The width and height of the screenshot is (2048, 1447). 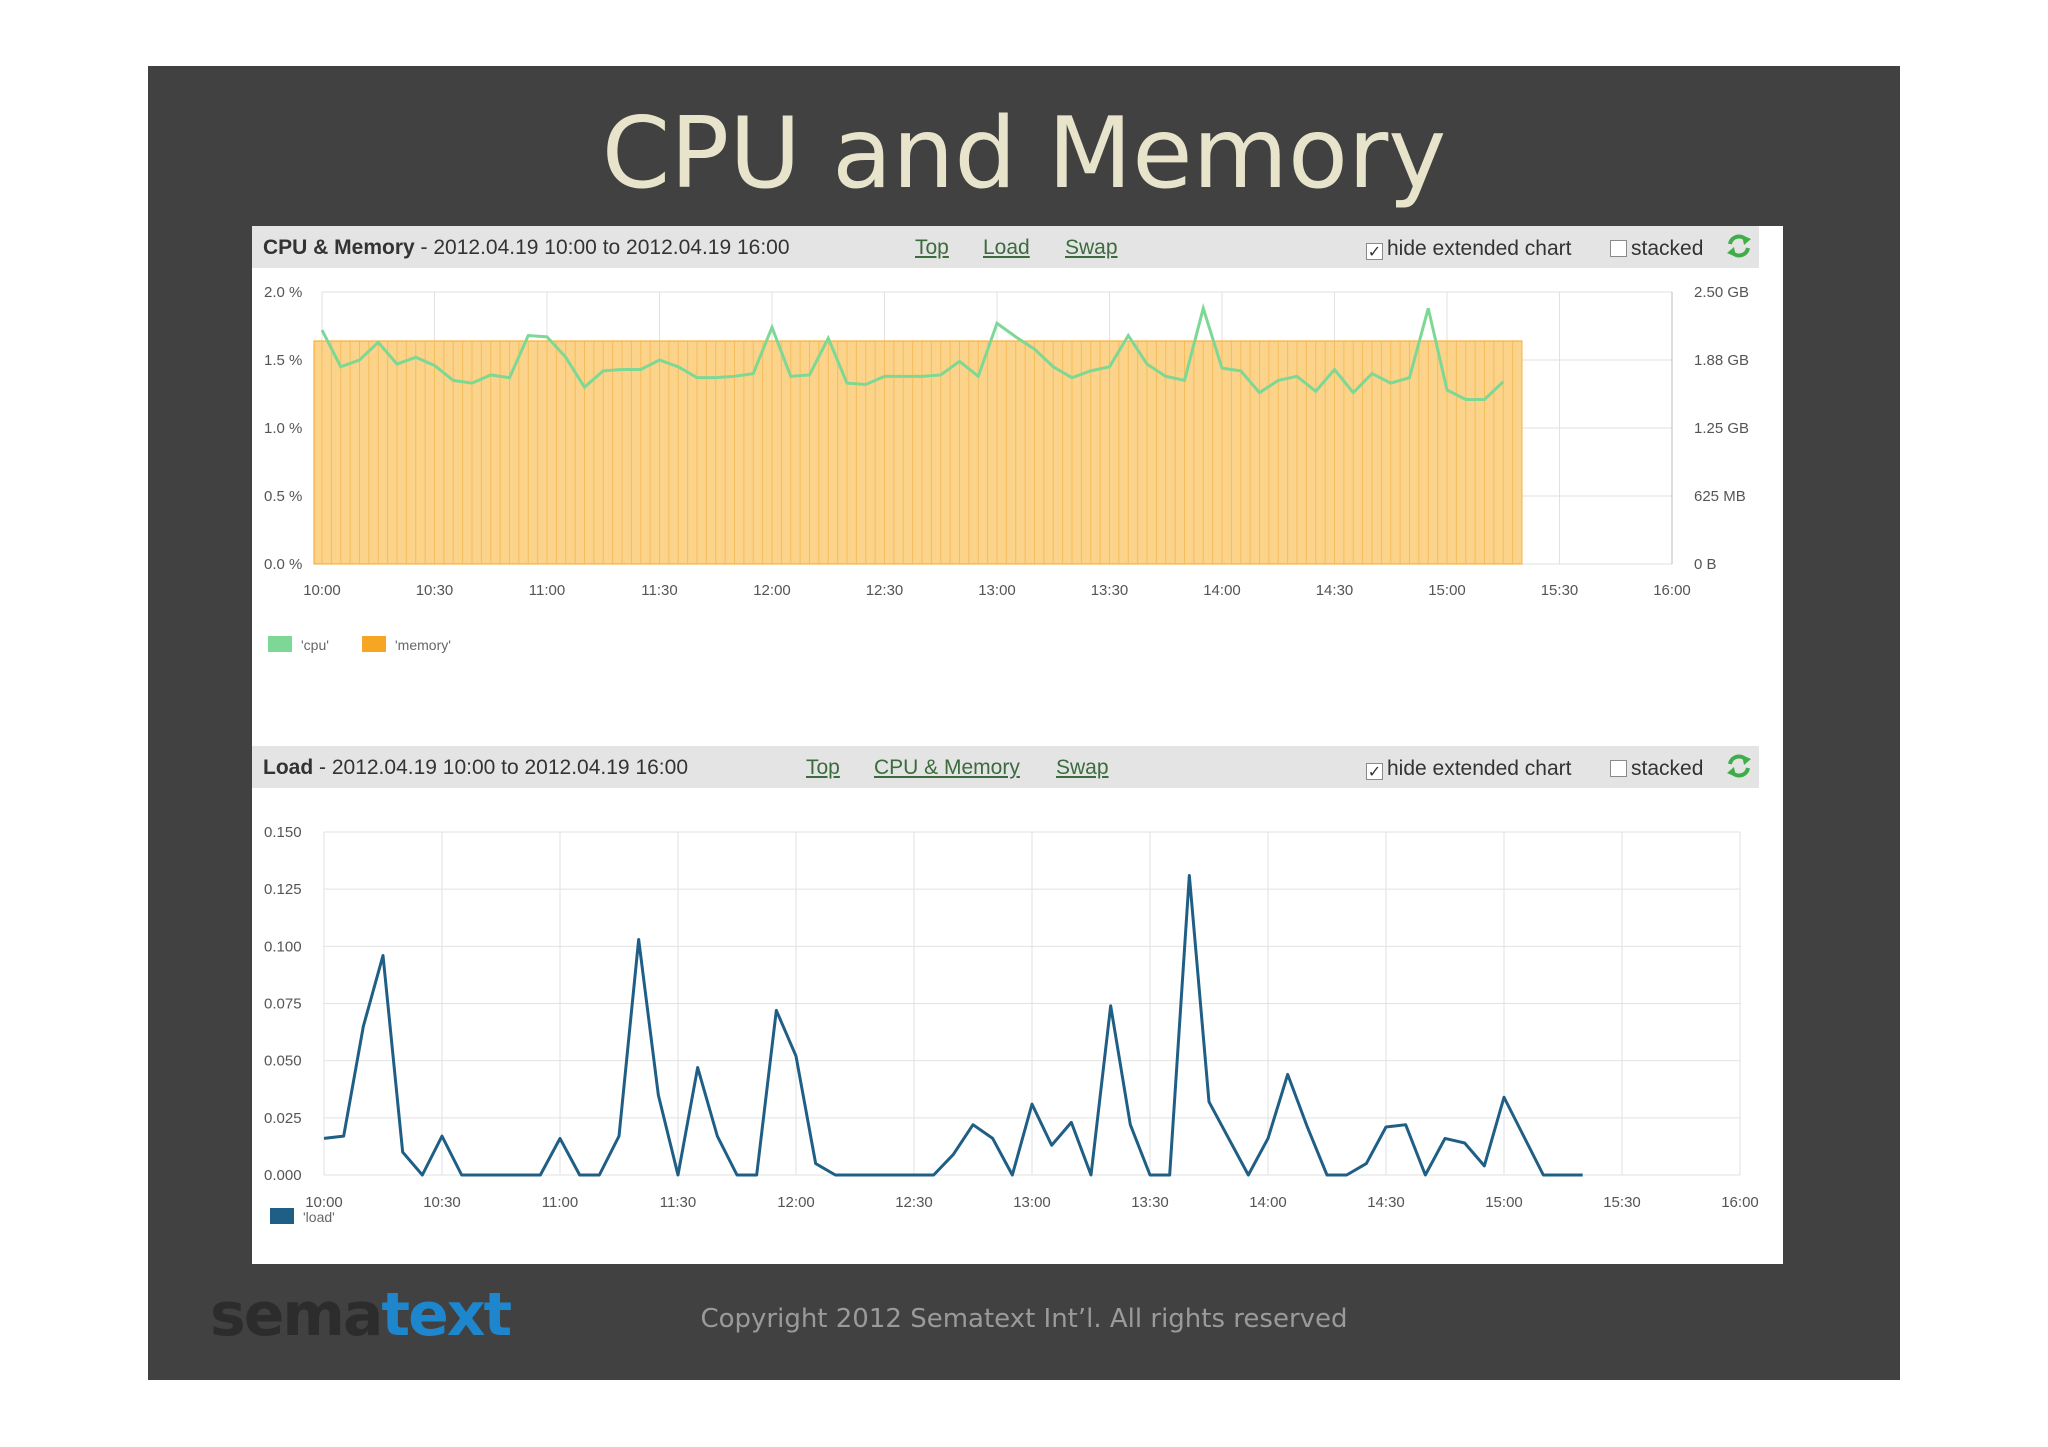 What do you see at coordinates (283, 1118) in the screenshot?
I see `y-tick-label: 0.025` at bounding box center [283, 1118].